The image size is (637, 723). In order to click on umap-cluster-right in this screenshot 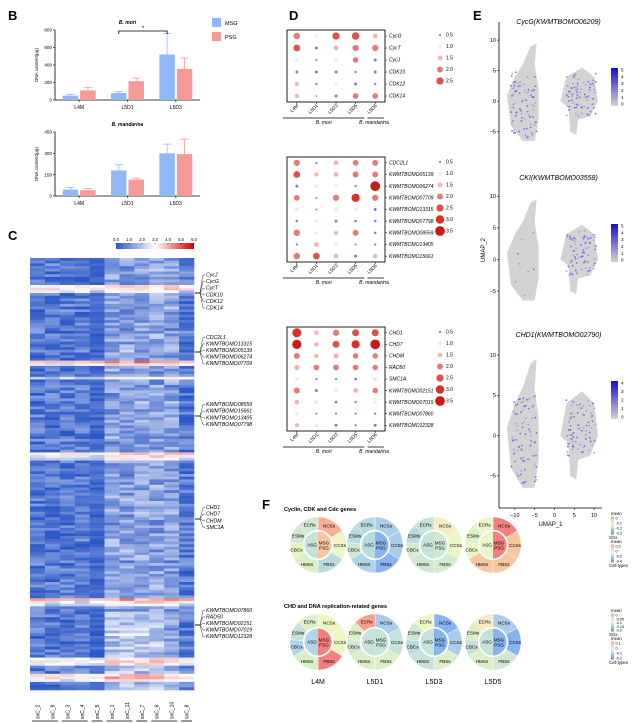, I will do `click(579, 435)`.